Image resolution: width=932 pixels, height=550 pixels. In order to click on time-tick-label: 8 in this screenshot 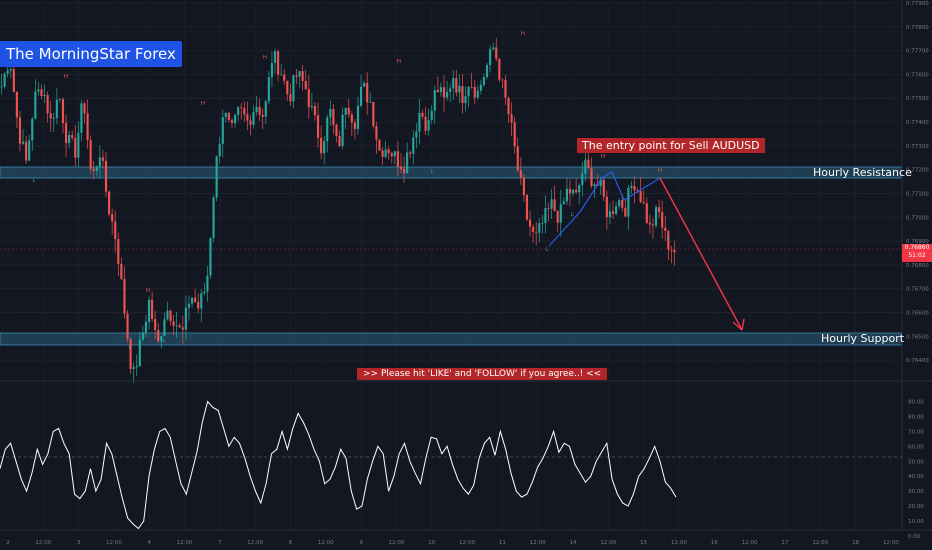, I will do `click(291, 543)`.